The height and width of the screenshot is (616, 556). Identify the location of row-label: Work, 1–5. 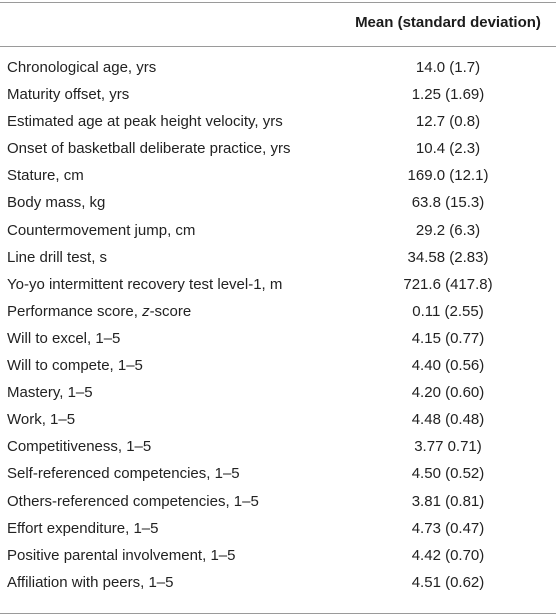
(41, 420).